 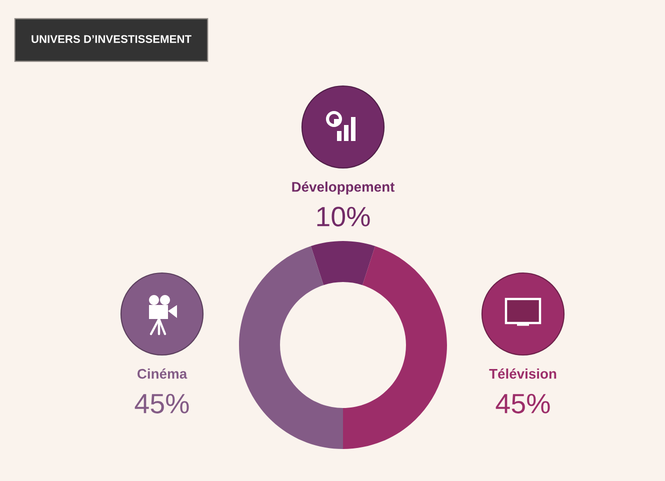 I want to click on slice-label: Cinéma, so click(x=162, y=373).